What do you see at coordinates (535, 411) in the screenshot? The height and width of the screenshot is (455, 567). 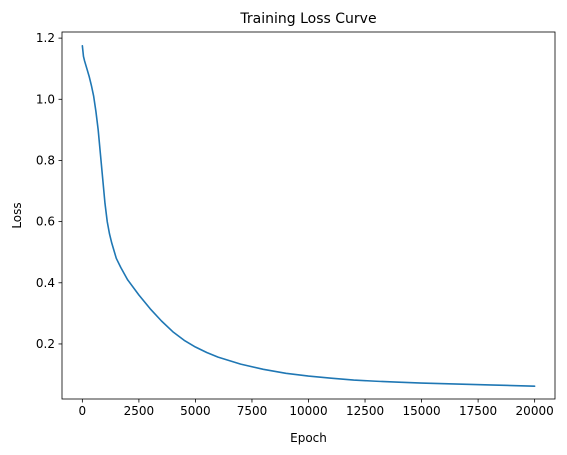 I see `x-tick-label: 20000` at bounding box center [535, 411].